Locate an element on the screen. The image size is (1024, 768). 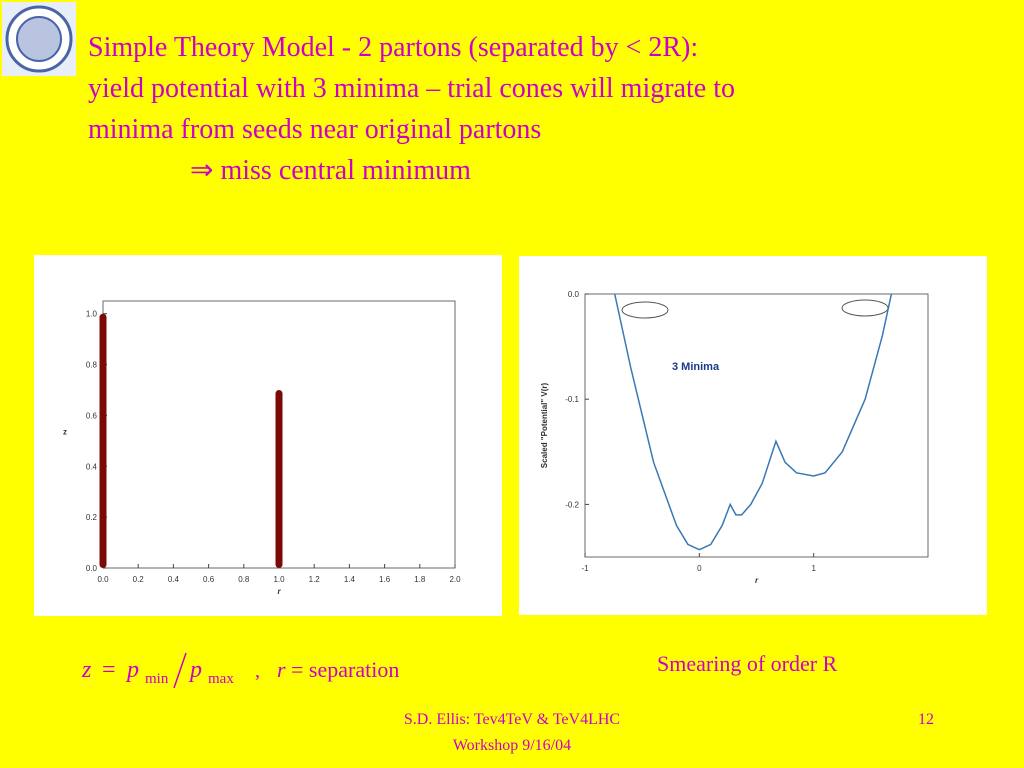
logo is located at coordinates (39, 39).